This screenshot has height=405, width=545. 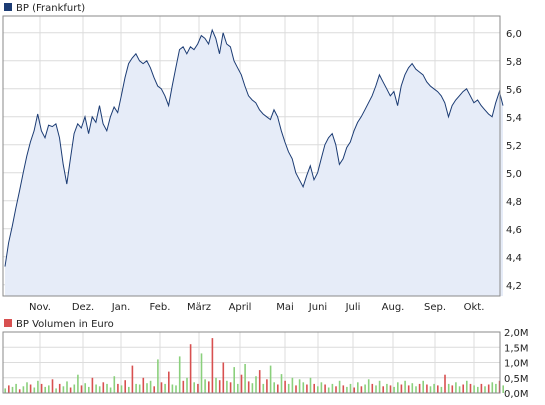 What do you see at coordinates (8, 7) in the screenshot?
I see `price-legend-swatch` at bounding box center [8, 7].